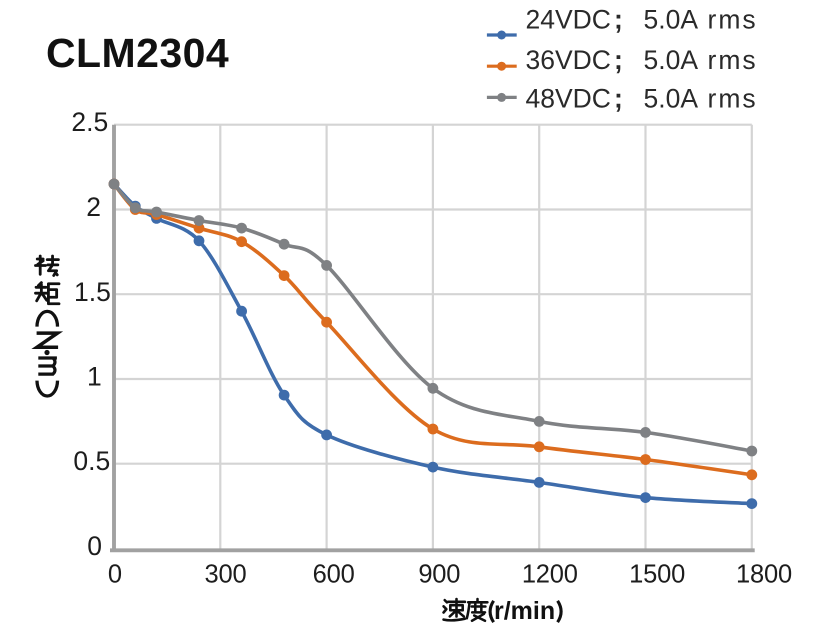 This screenshot has height=640, width=831. Describe the element at coordinates (524, 611) in the screenshot. I see `svg-text: r/min` at that location.